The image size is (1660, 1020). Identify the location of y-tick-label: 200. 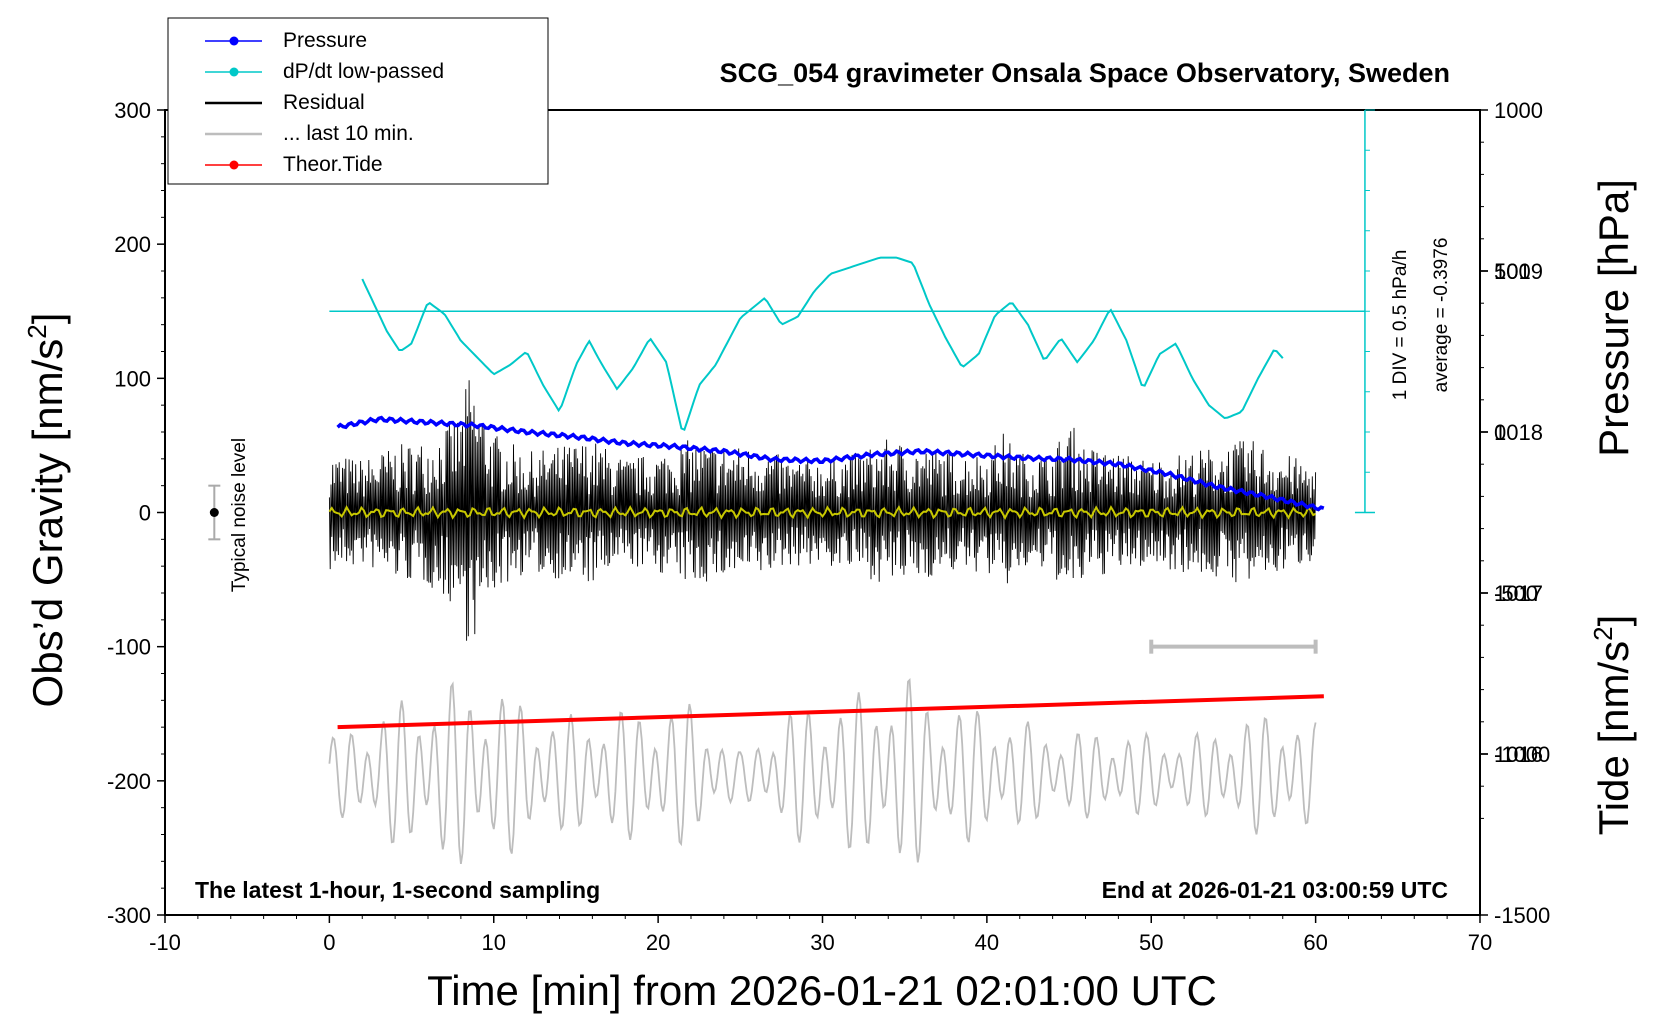
(132, 244).